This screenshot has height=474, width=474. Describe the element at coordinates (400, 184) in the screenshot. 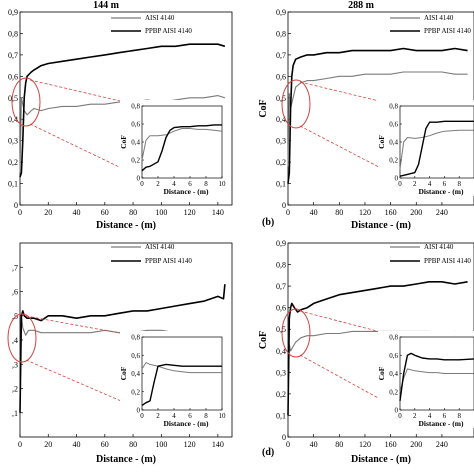

I see `inset-x-tick-label: 0` at that location.